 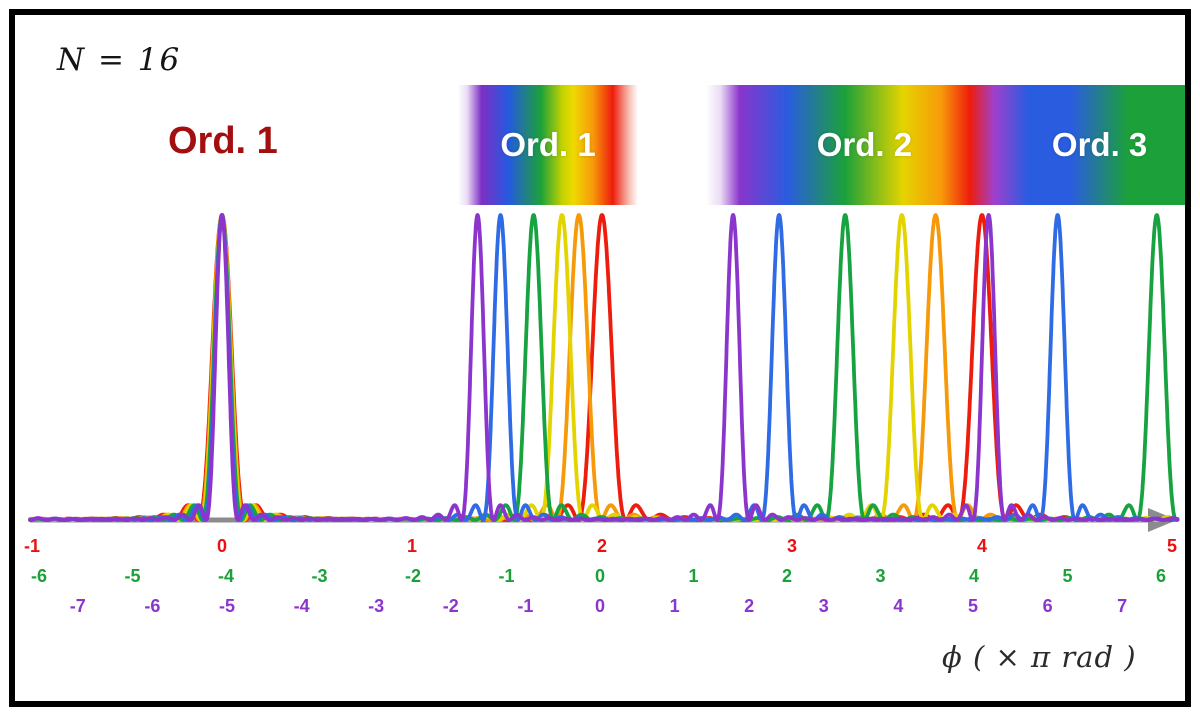 What do you see at coordinates (77, 606) in the screenshot?
I see `axis-tick-label-purple: -7` at bounding box center [77, 606].